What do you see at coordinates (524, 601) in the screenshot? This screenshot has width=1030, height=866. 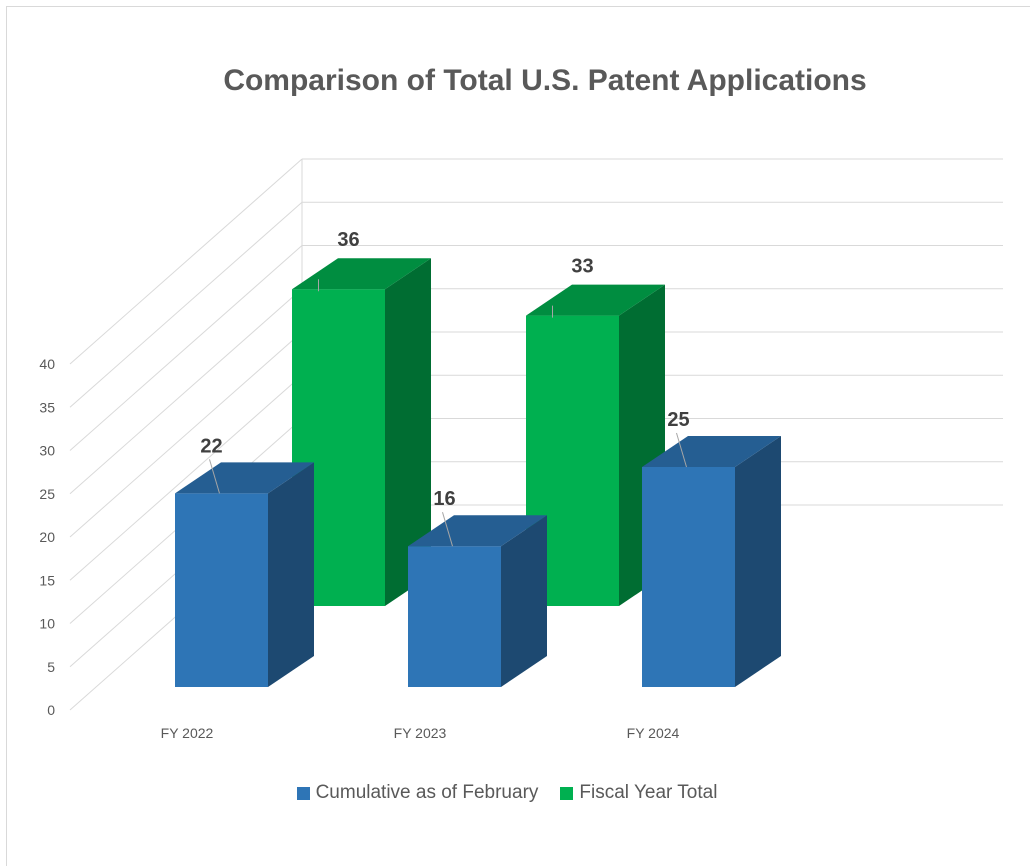 I see `bar-cumulative-1-side` at bounding box center [524, 601].